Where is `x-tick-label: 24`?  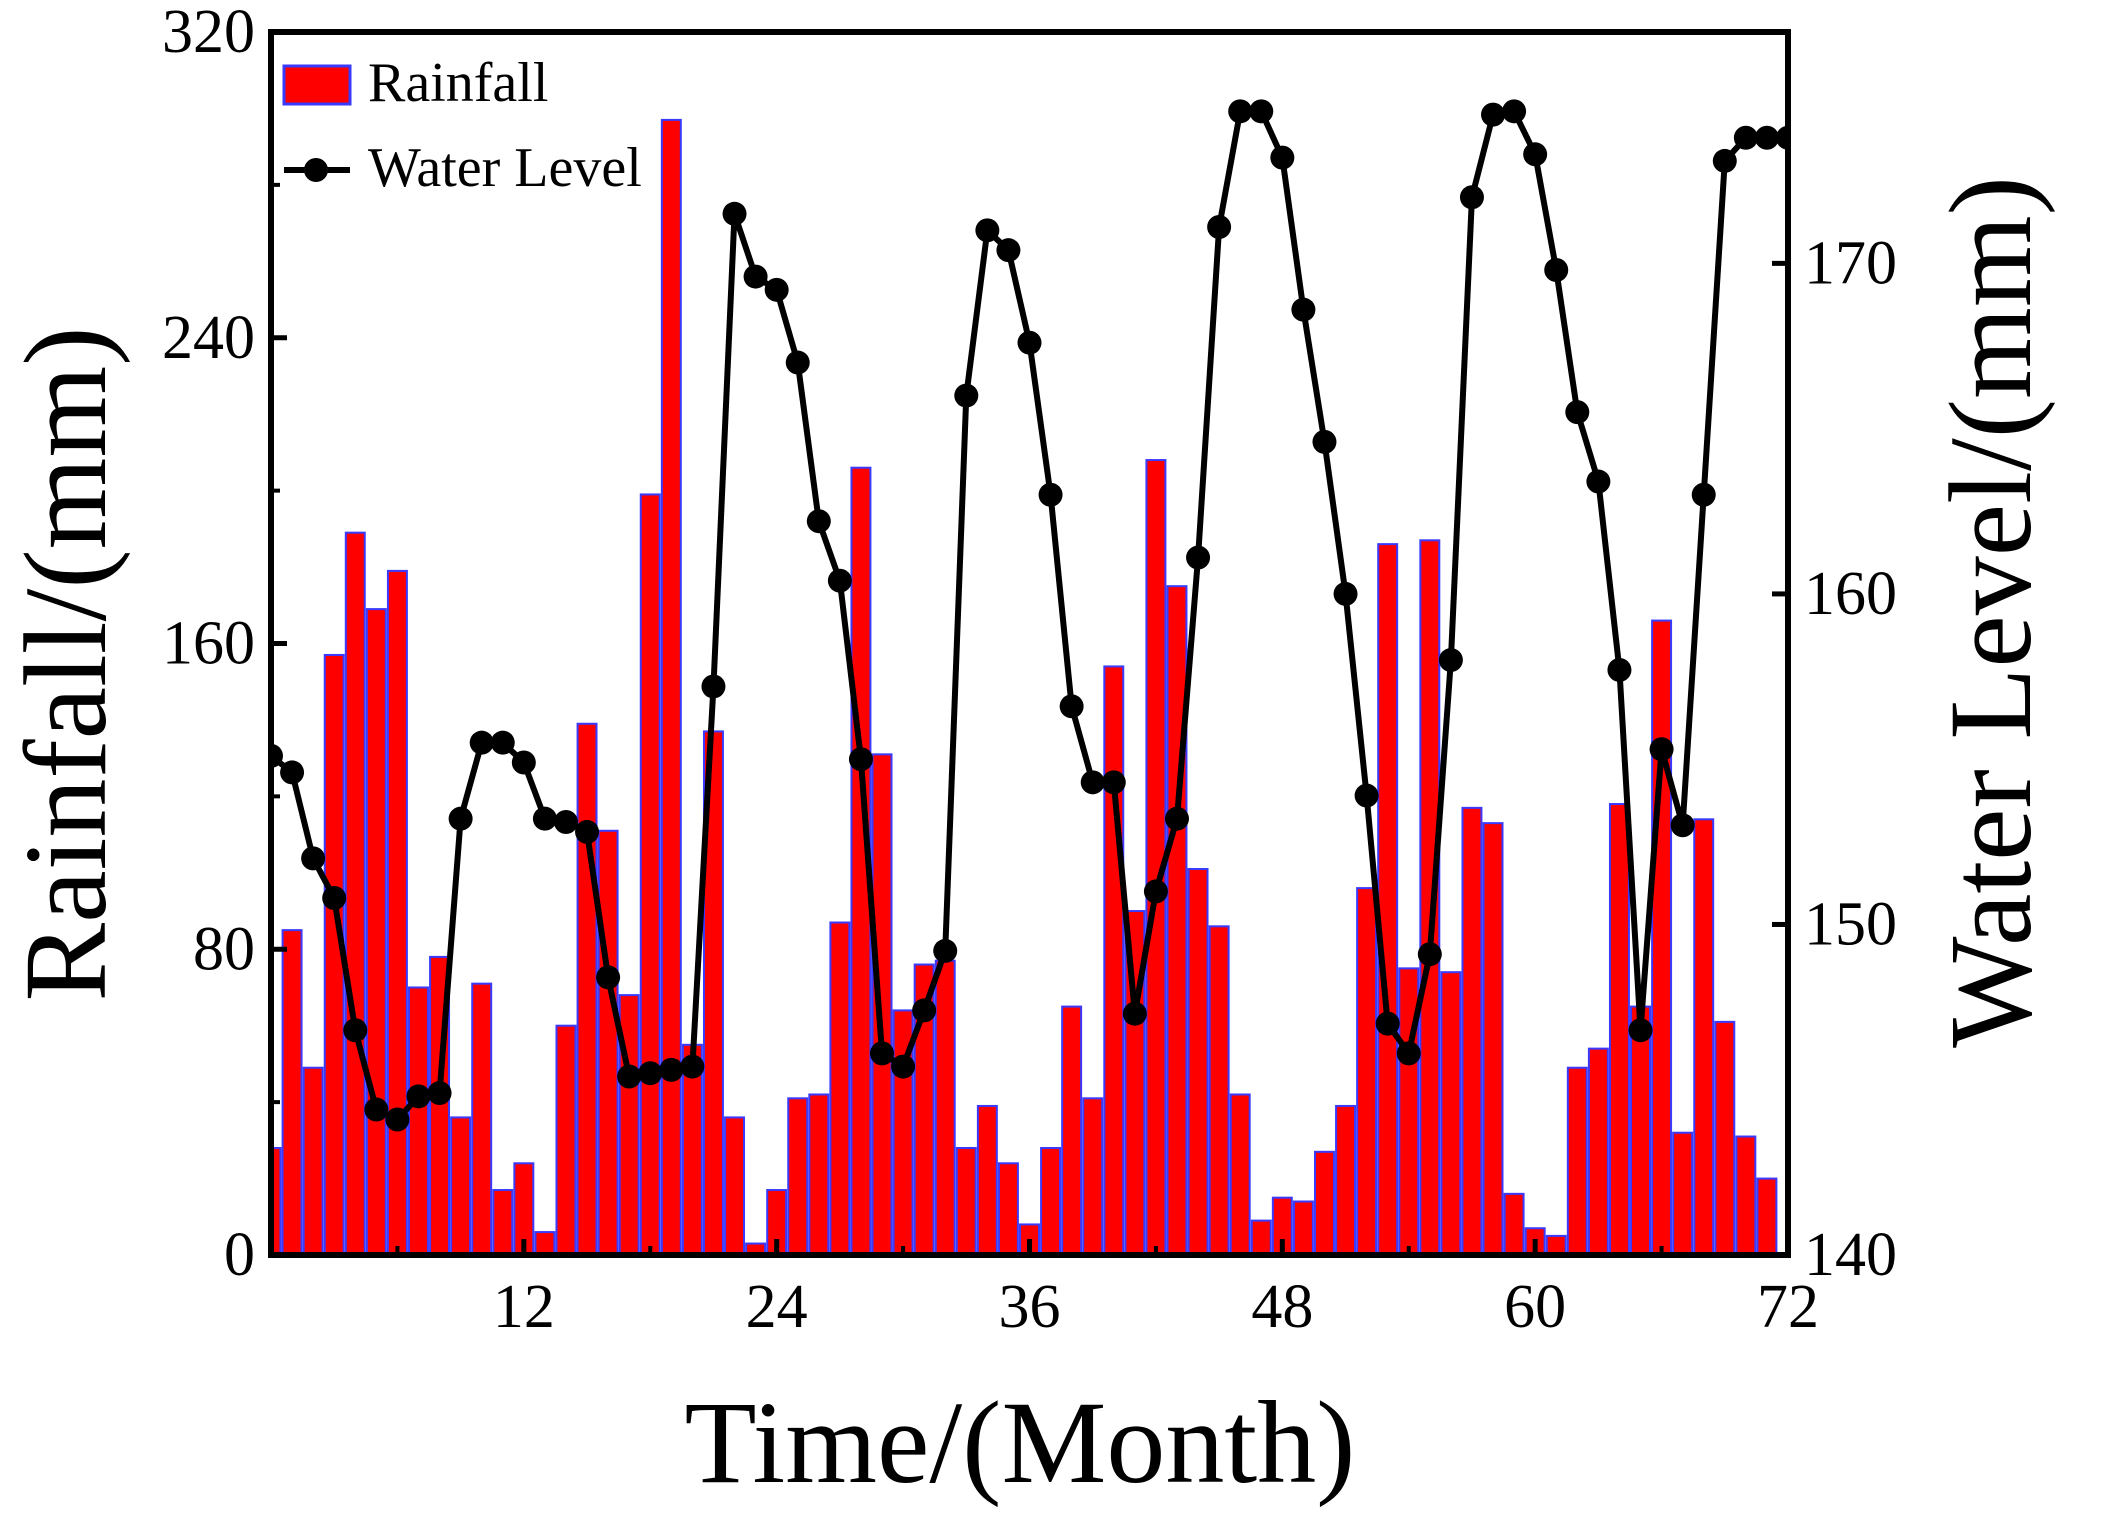
x-tick-label: 24 is located at coordinates (777, 1307).